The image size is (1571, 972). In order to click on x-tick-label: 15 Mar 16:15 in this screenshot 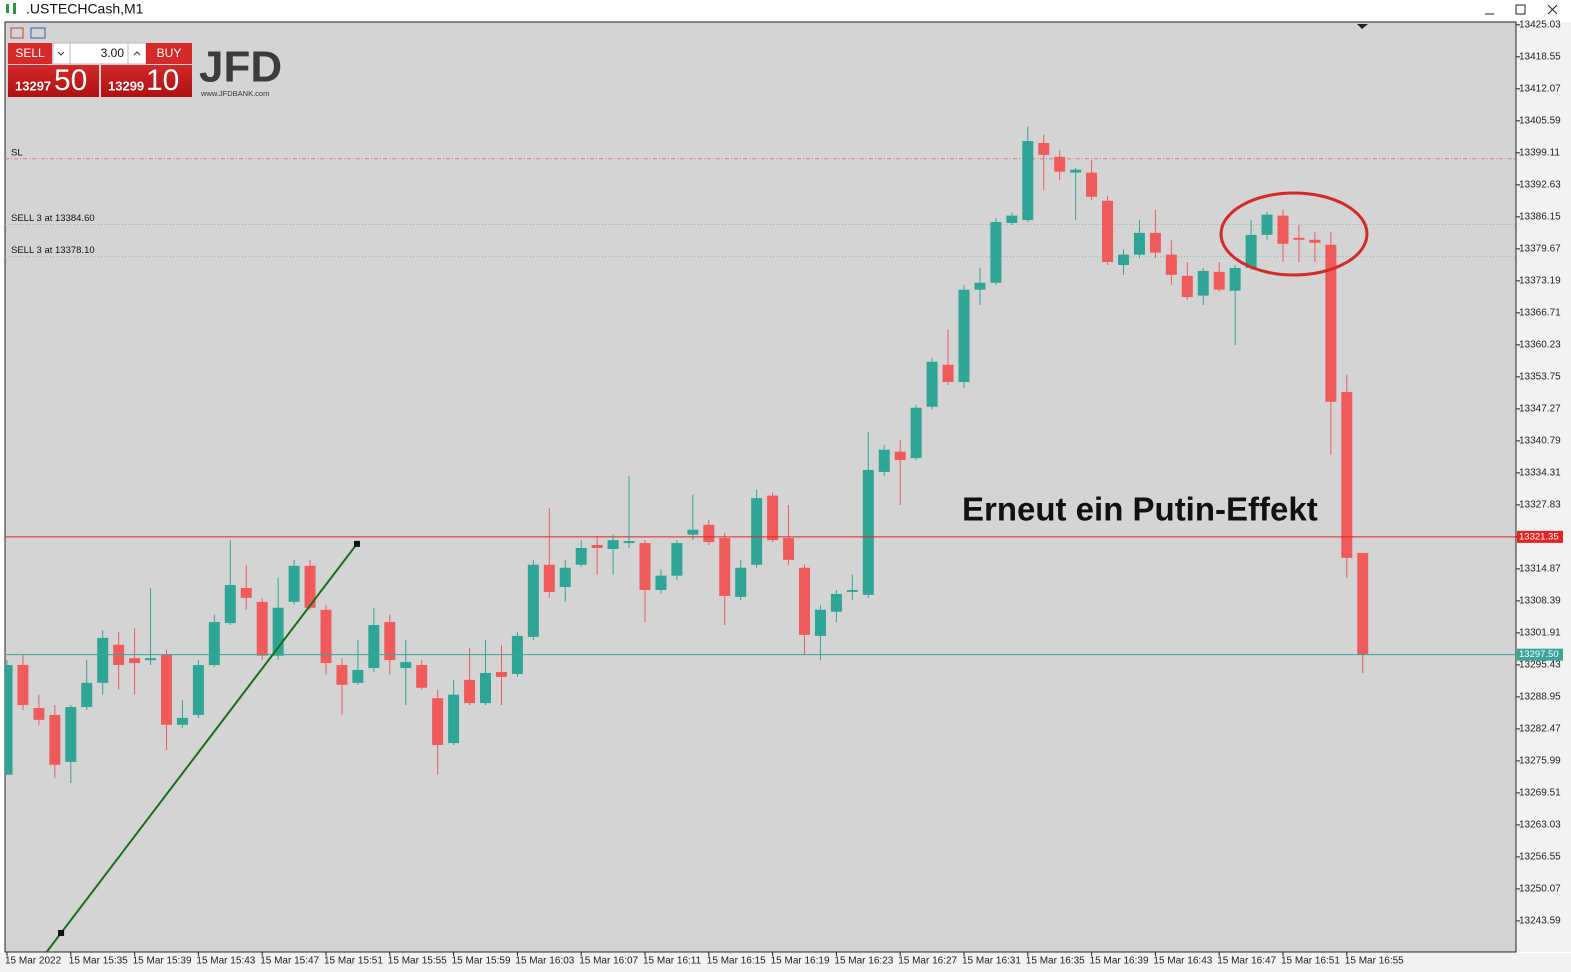, I will do `click(736, 961)`.